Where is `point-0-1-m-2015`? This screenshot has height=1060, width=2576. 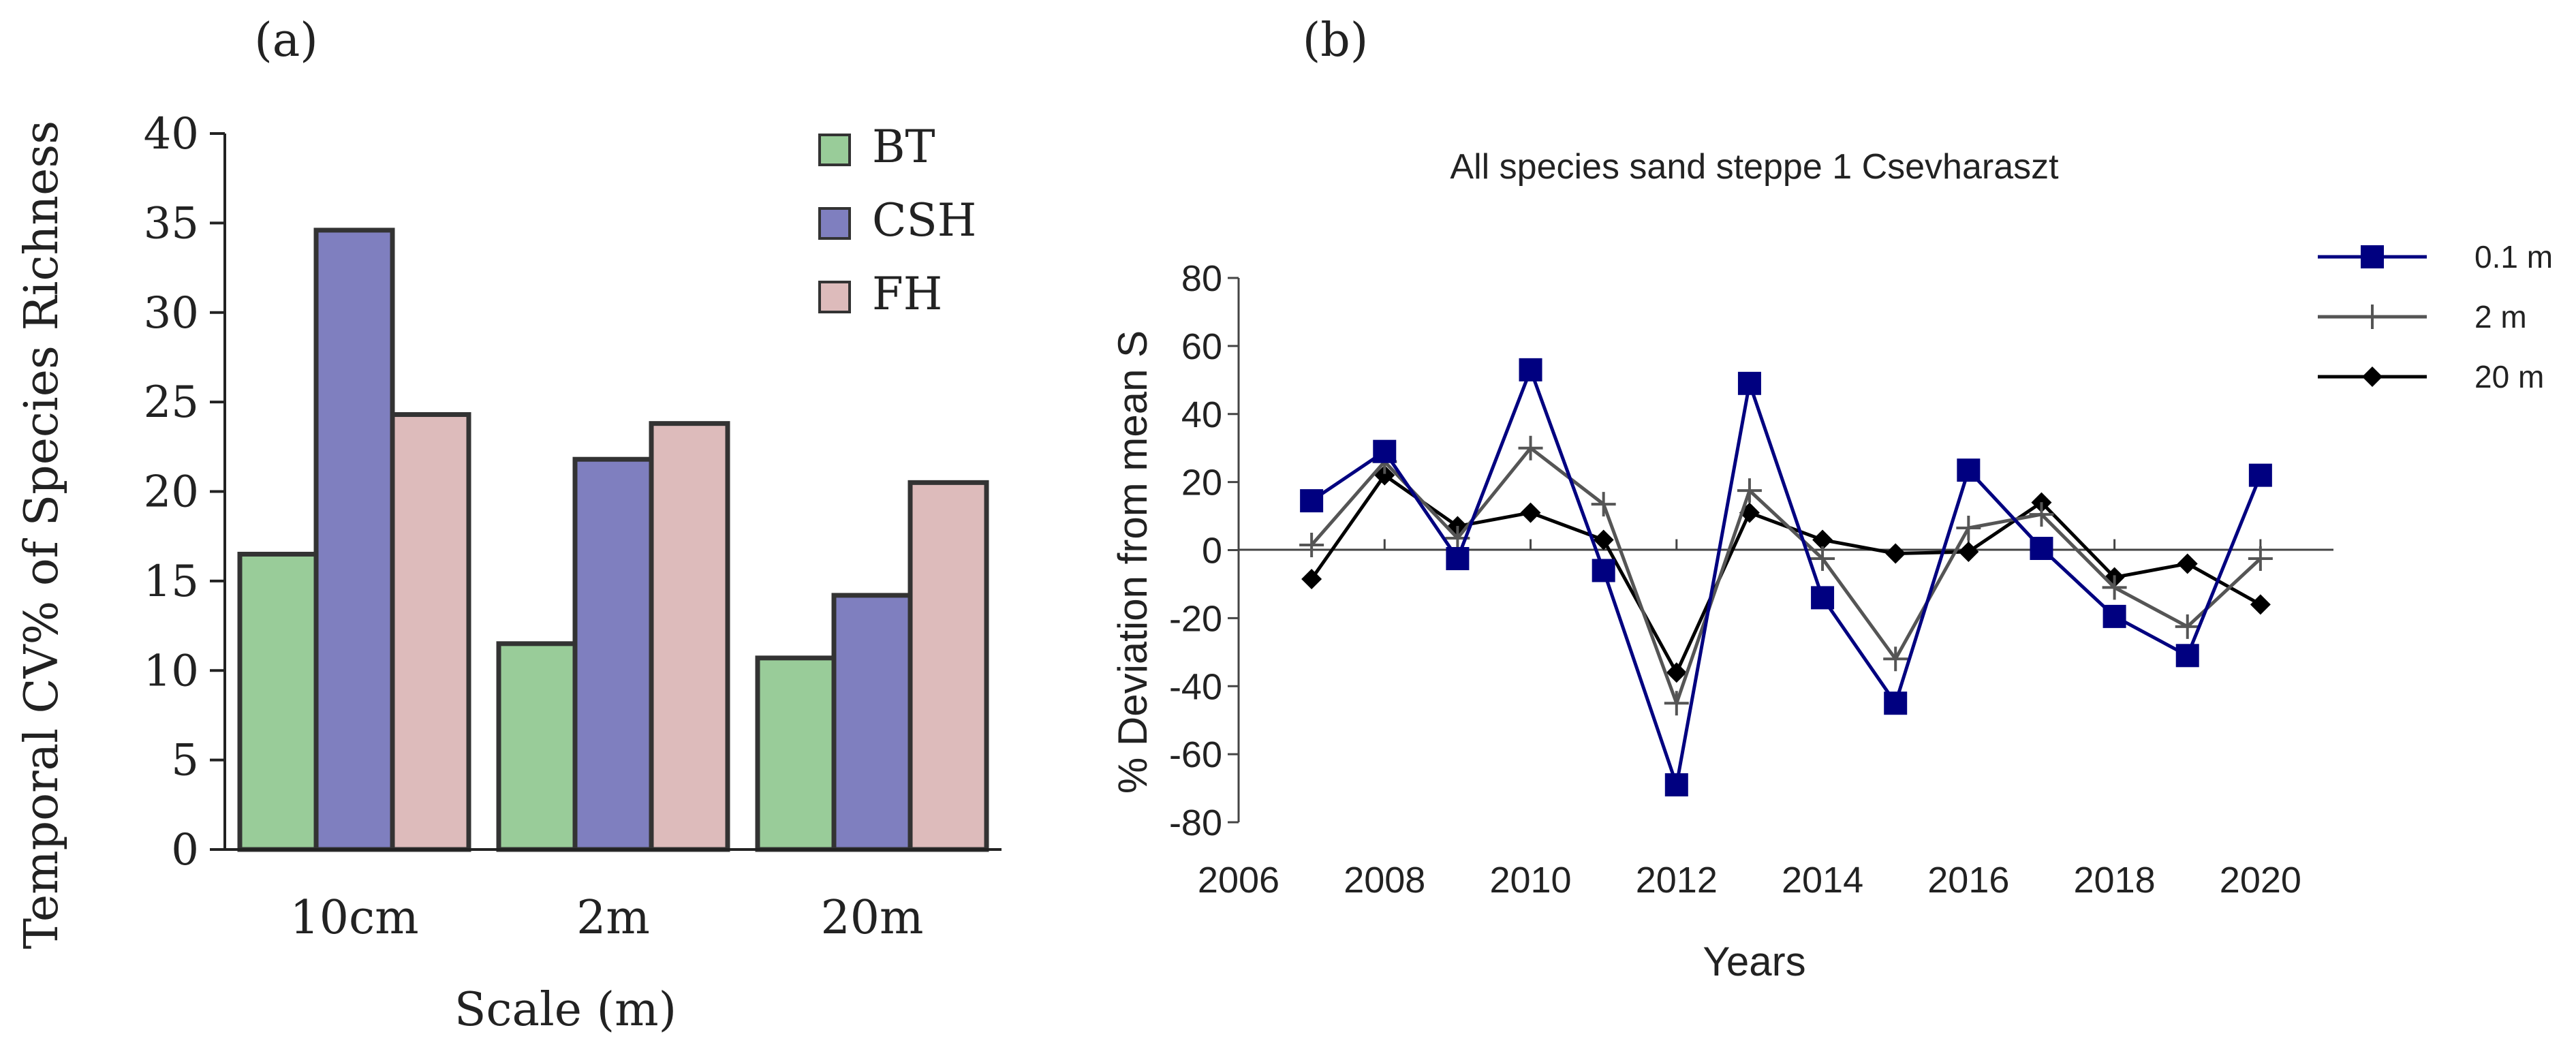
point-0-1-m-2015 is located at coordinates (1896, 703).